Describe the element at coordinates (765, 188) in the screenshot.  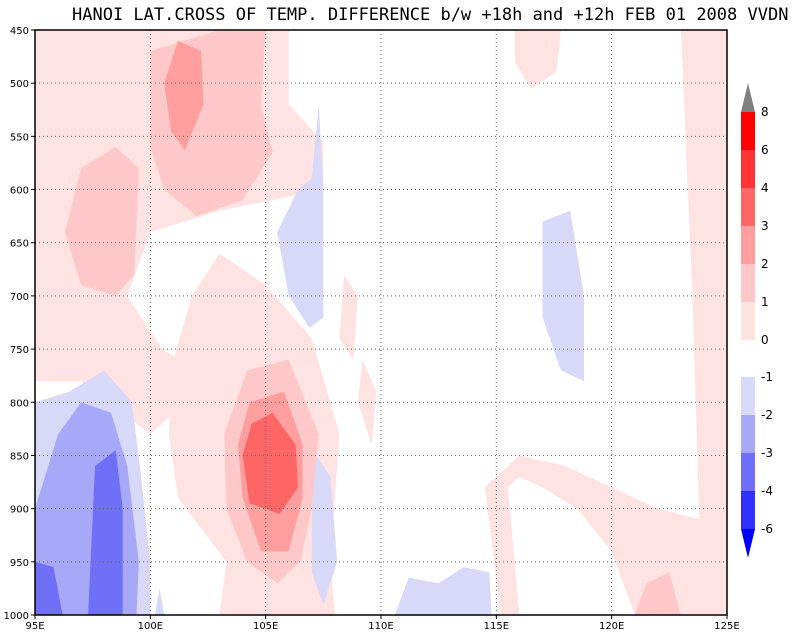
I see `colorbar-label: 4` at that location.